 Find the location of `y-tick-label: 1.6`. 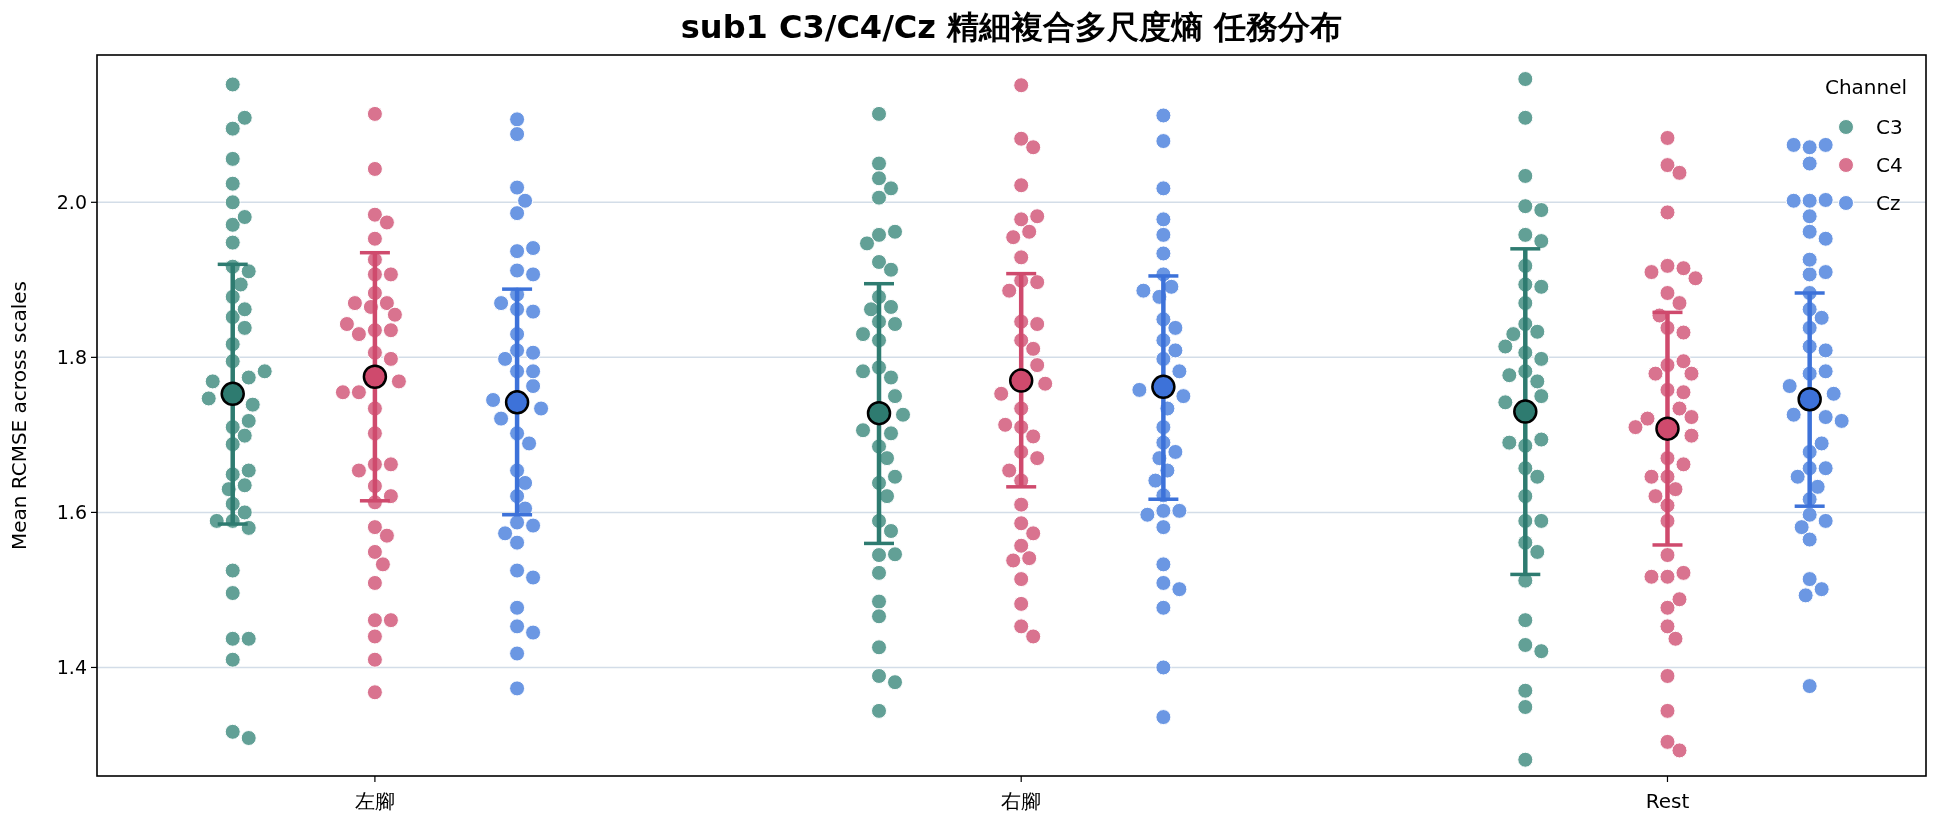

y-tick-label: 1.6 is located at coordinates (71, 512).